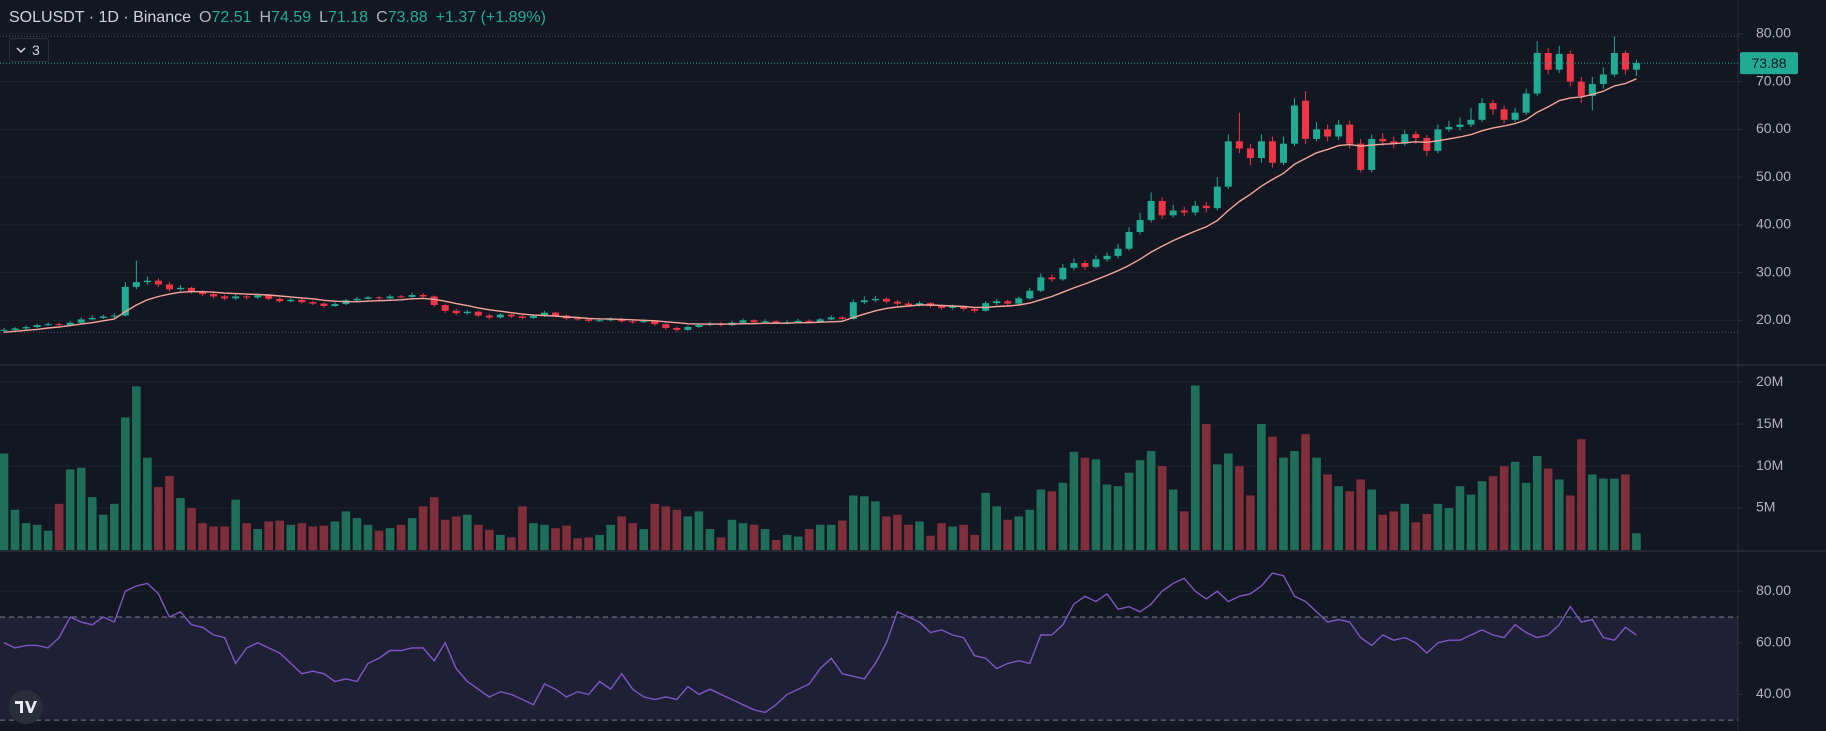 This screenshot has height=731, width=1826. What do you see at coordinates (26, 707) in the screenshot?
I see `tv-logo` at bounding box center [26, 707].